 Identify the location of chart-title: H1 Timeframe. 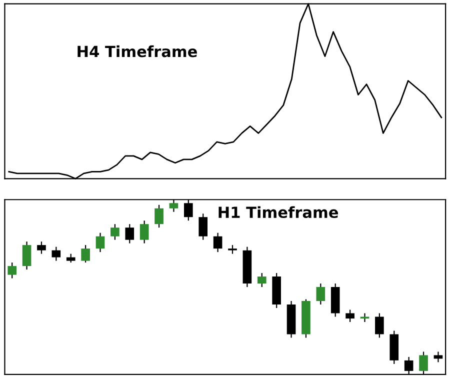
(278, 212).